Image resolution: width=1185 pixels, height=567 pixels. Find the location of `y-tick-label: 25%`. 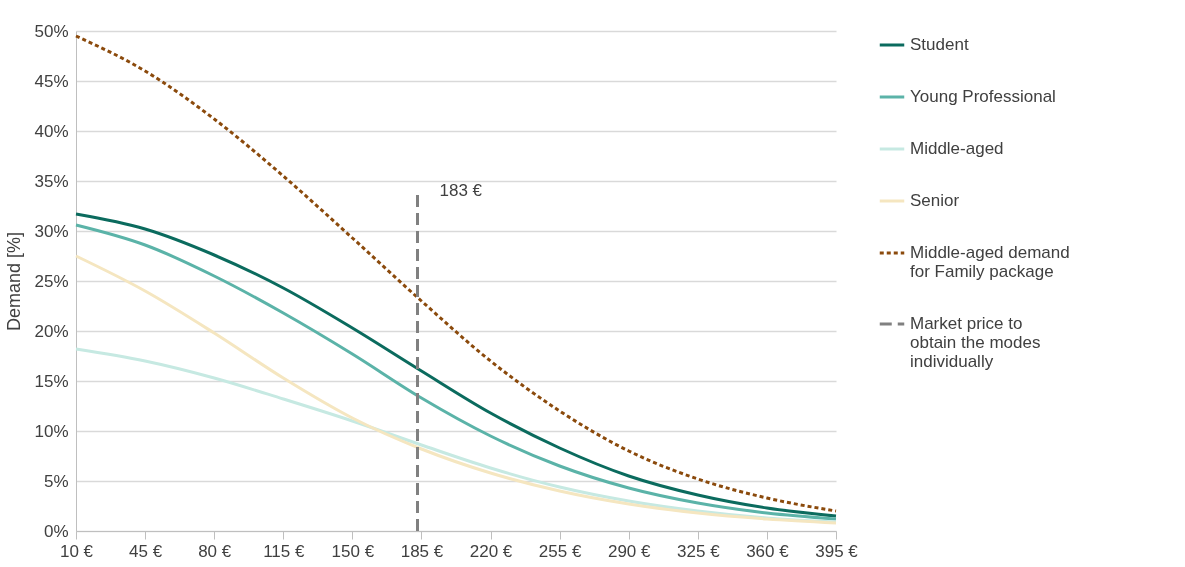

y-tick-label: 25% is located at coordinates (51, 281).